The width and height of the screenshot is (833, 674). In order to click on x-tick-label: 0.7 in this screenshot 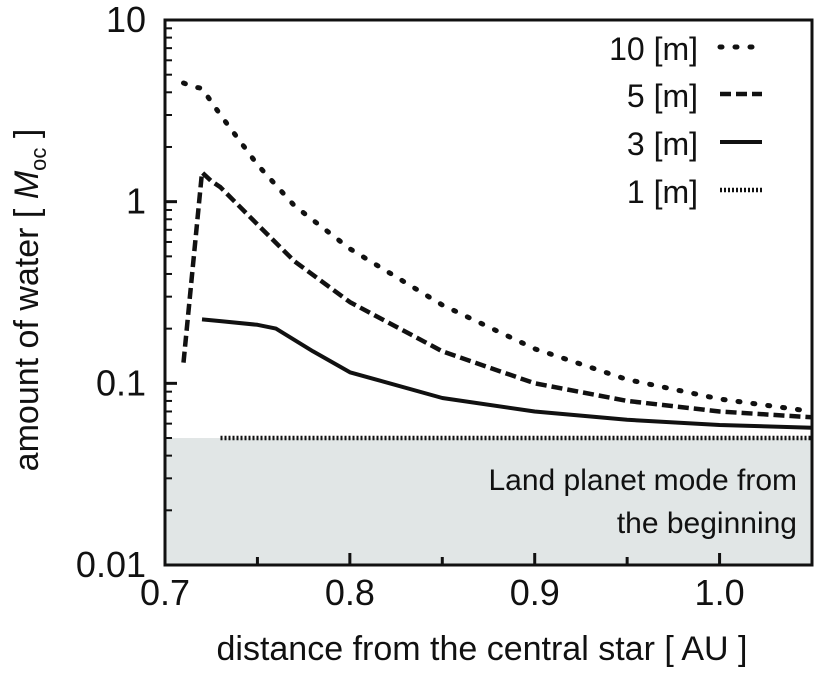, I will do `click(165, 592)`.